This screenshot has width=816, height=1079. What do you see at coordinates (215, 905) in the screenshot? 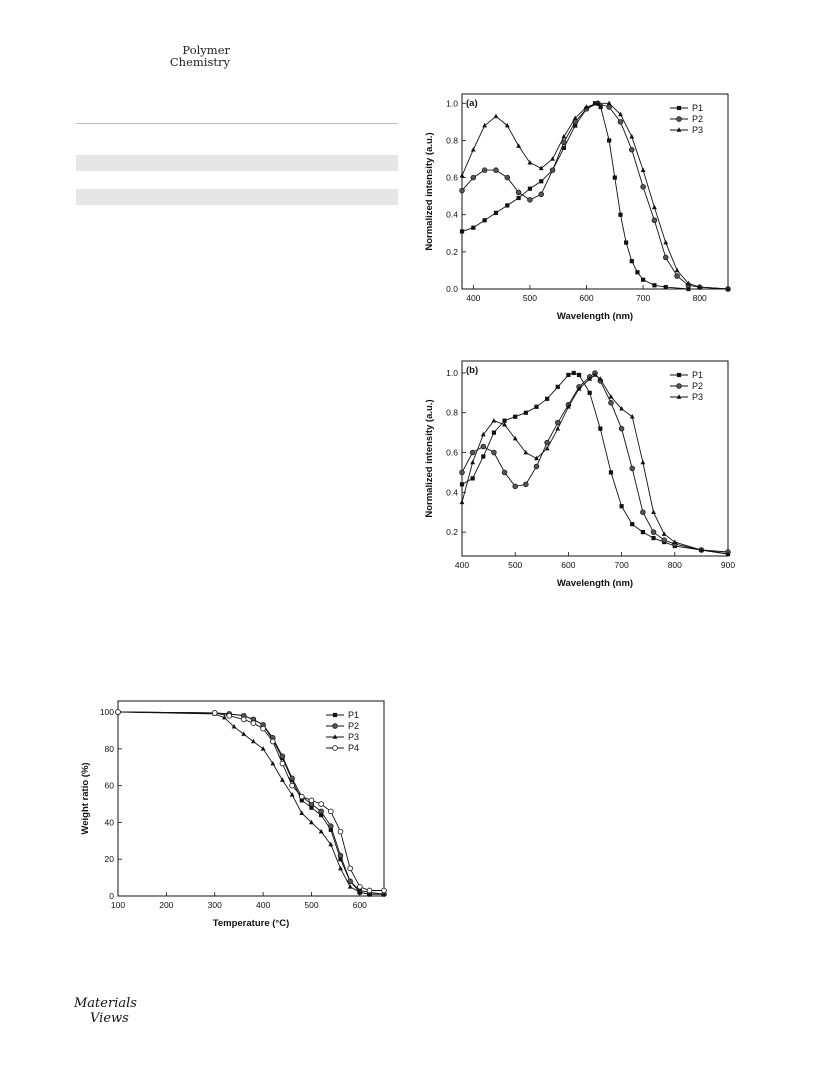
I see `x-tick-label: 300` at bounding box center [215, 905].